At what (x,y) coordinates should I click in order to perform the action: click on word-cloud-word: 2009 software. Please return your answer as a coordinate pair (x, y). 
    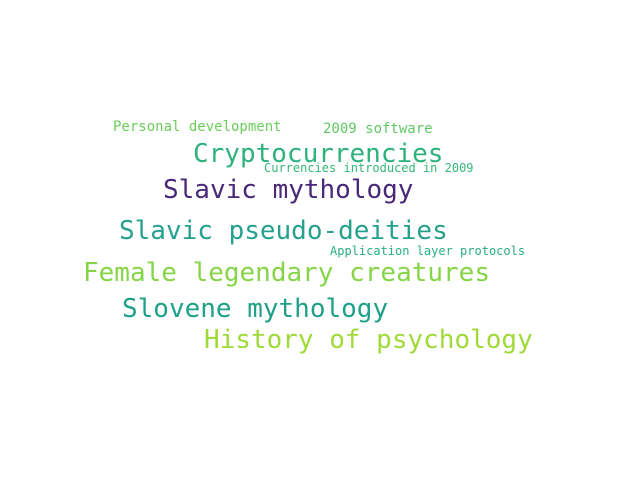
    Looking at the image, I should click on (378, 129).